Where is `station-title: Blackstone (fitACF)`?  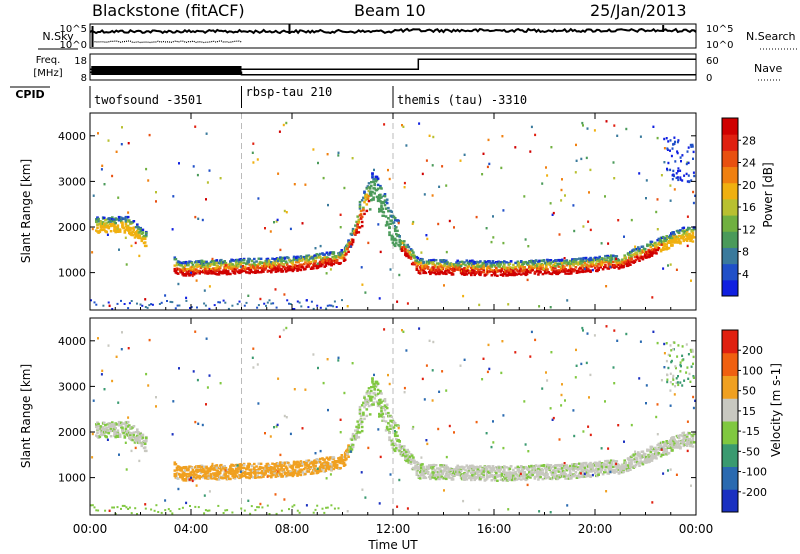
station-title: Blackstone (fitACF) is located at coordinates (168, 10).